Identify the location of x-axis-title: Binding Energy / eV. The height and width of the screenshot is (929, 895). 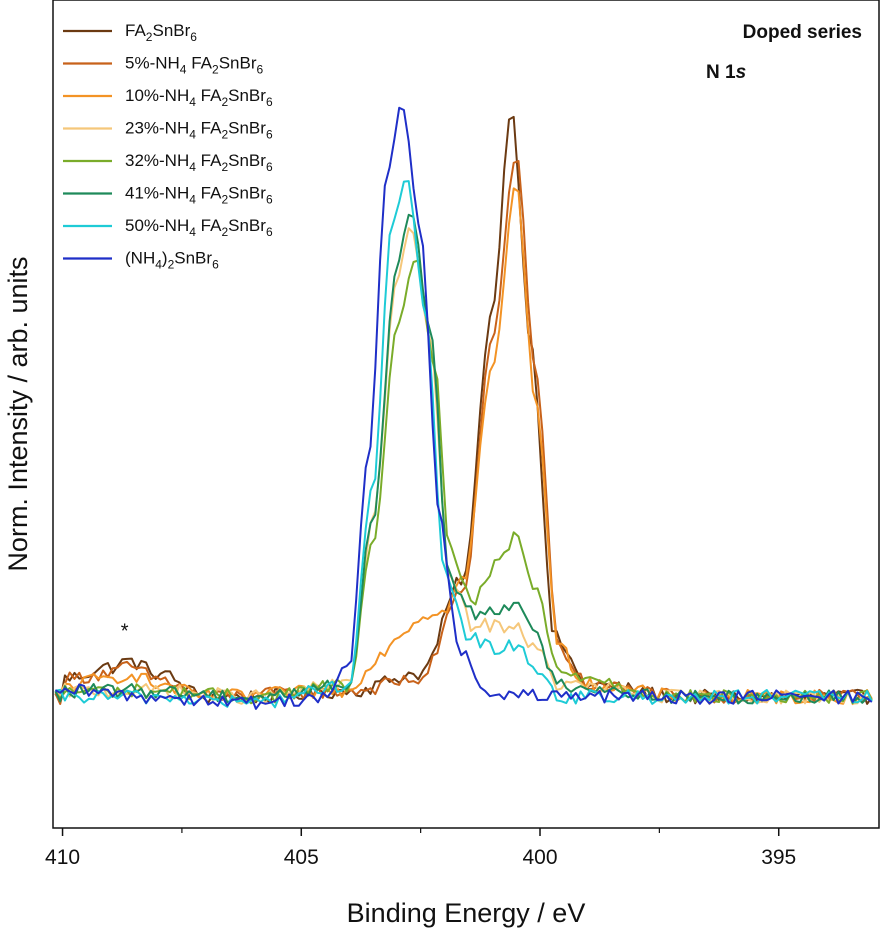
(466, 913).